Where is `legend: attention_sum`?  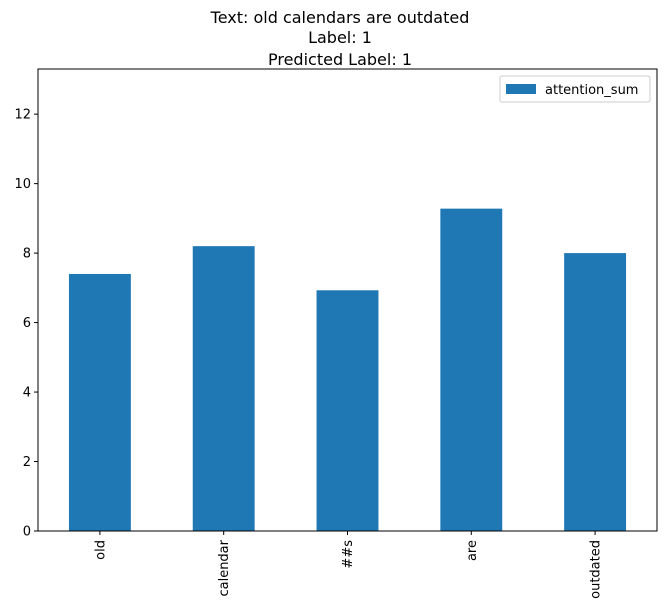 legend: attention_sum is located at coordinates (575, 89).